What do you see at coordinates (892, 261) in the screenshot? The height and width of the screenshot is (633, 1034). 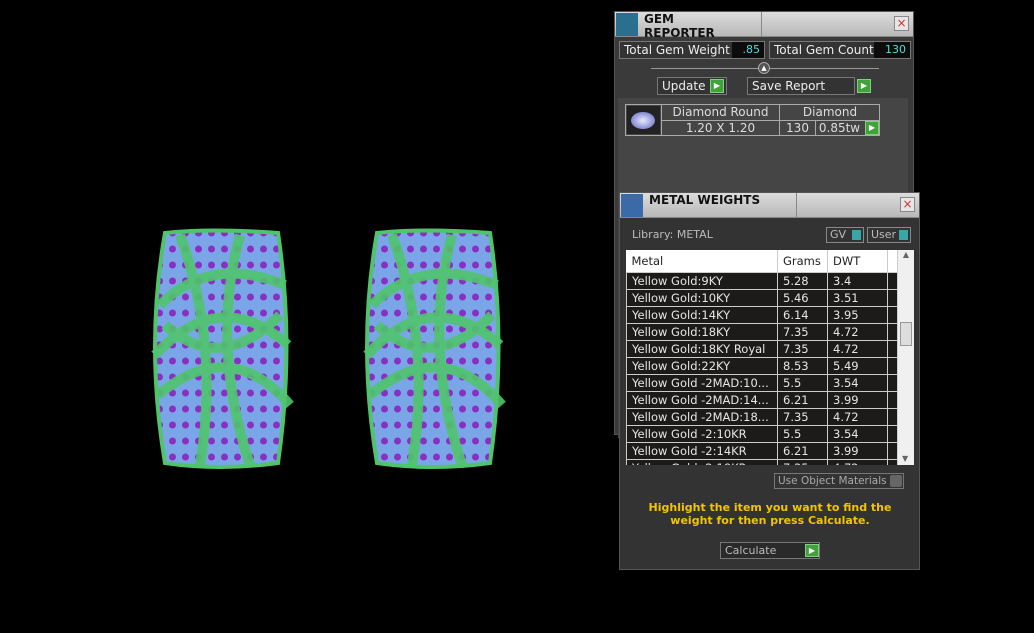 I see `column-spacer` at bounding box center [892, 261].